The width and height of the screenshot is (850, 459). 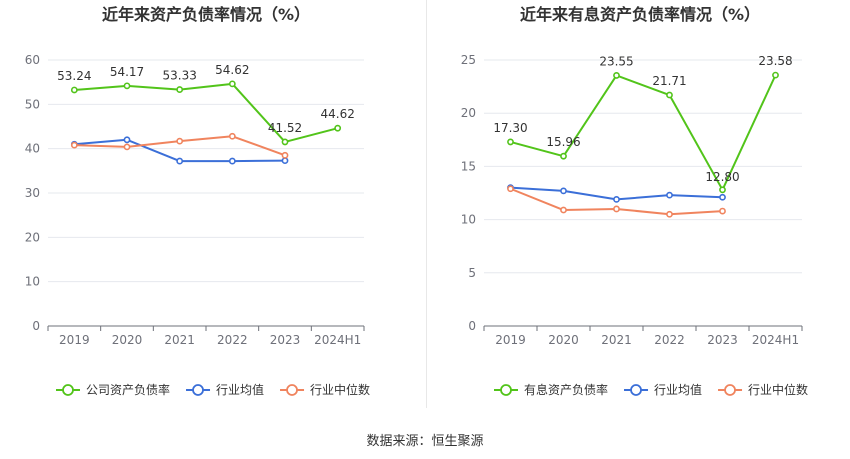 What do you see at coordinates (472, 273) in the screenshot?
I see `y-tick-label: 5` at bounding box center [472, 273].